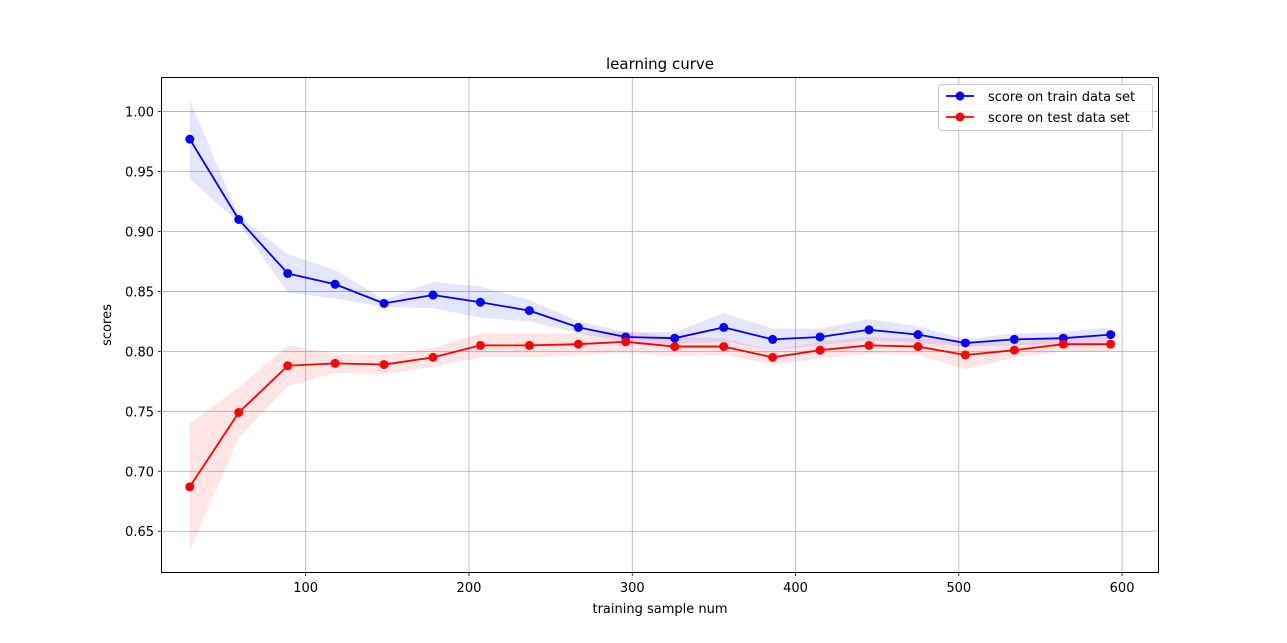 This screenshot has width=1287, height=643. Describe the element at coordinates (795, 588) in the screenshot. I see `x-tick-label: 400` at that location.